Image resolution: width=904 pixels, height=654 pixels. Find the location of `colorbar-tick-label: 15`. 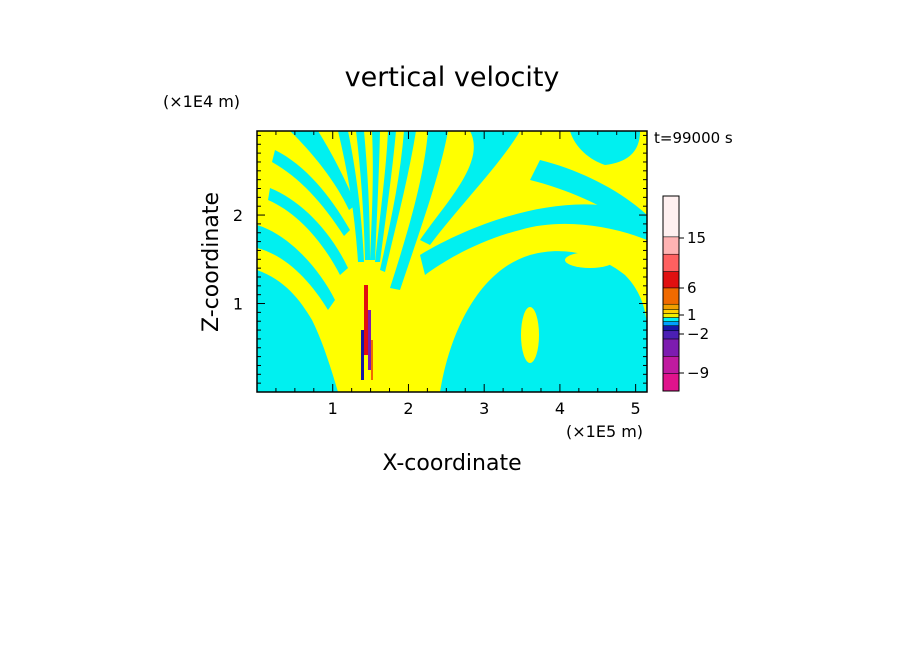

colorbar-tick-label: 15 is located at coordinates (696, 238).